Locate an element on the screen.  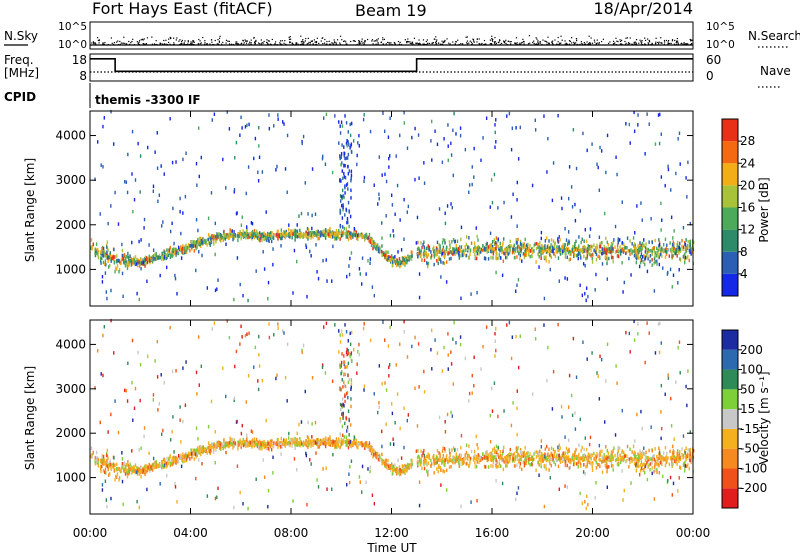
noise-right-tick-top: 10^5 is located at coordinates (720, 27).